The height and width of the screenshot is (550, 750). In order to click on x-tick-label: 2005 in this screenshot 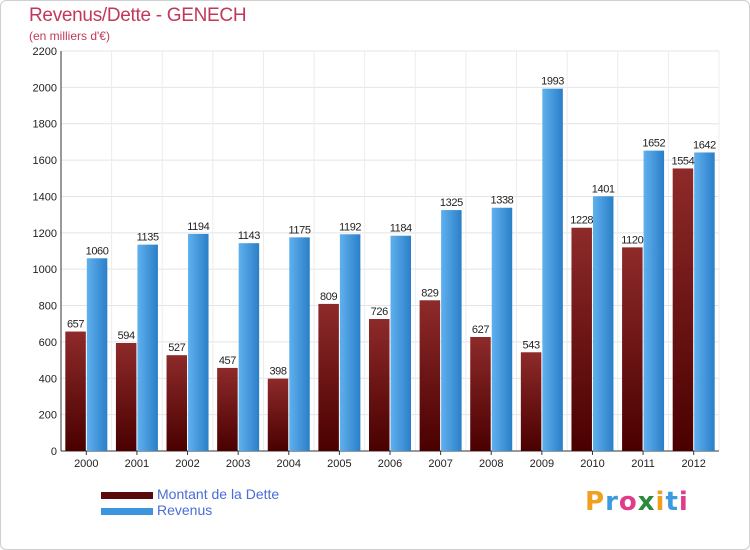, I will do `click(339, 464)`.